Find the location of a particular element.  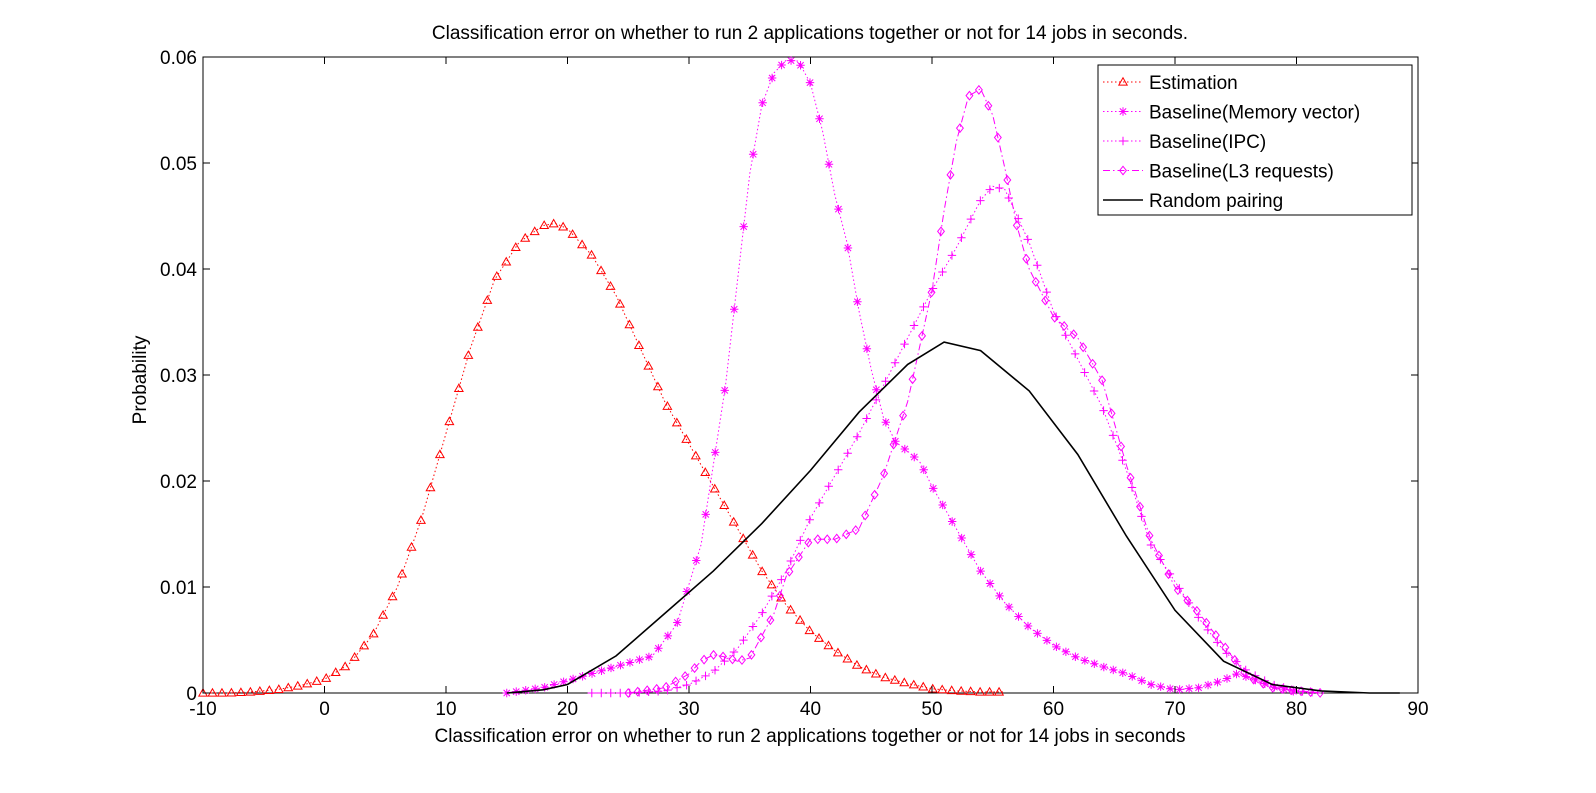

y-tick-label: 0.03 is located at coordinates (178, 376).